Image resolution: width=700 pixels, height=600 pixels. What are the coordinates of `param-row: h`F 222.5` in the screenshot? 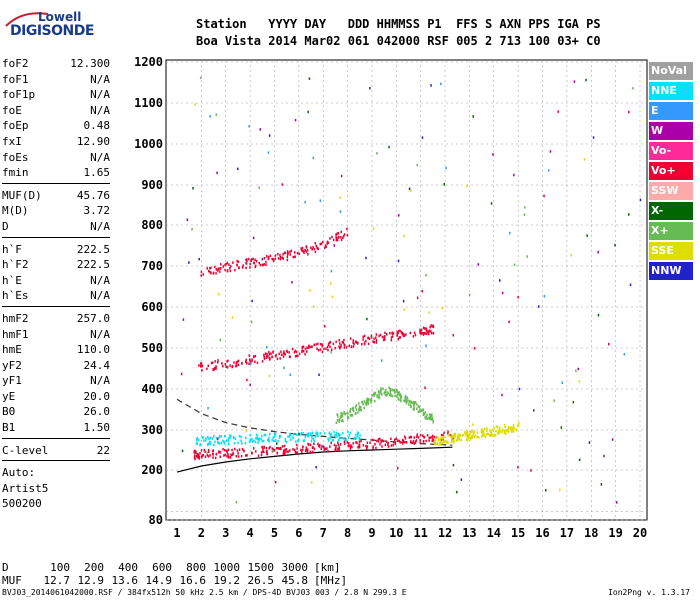 It's located at (56, 250).